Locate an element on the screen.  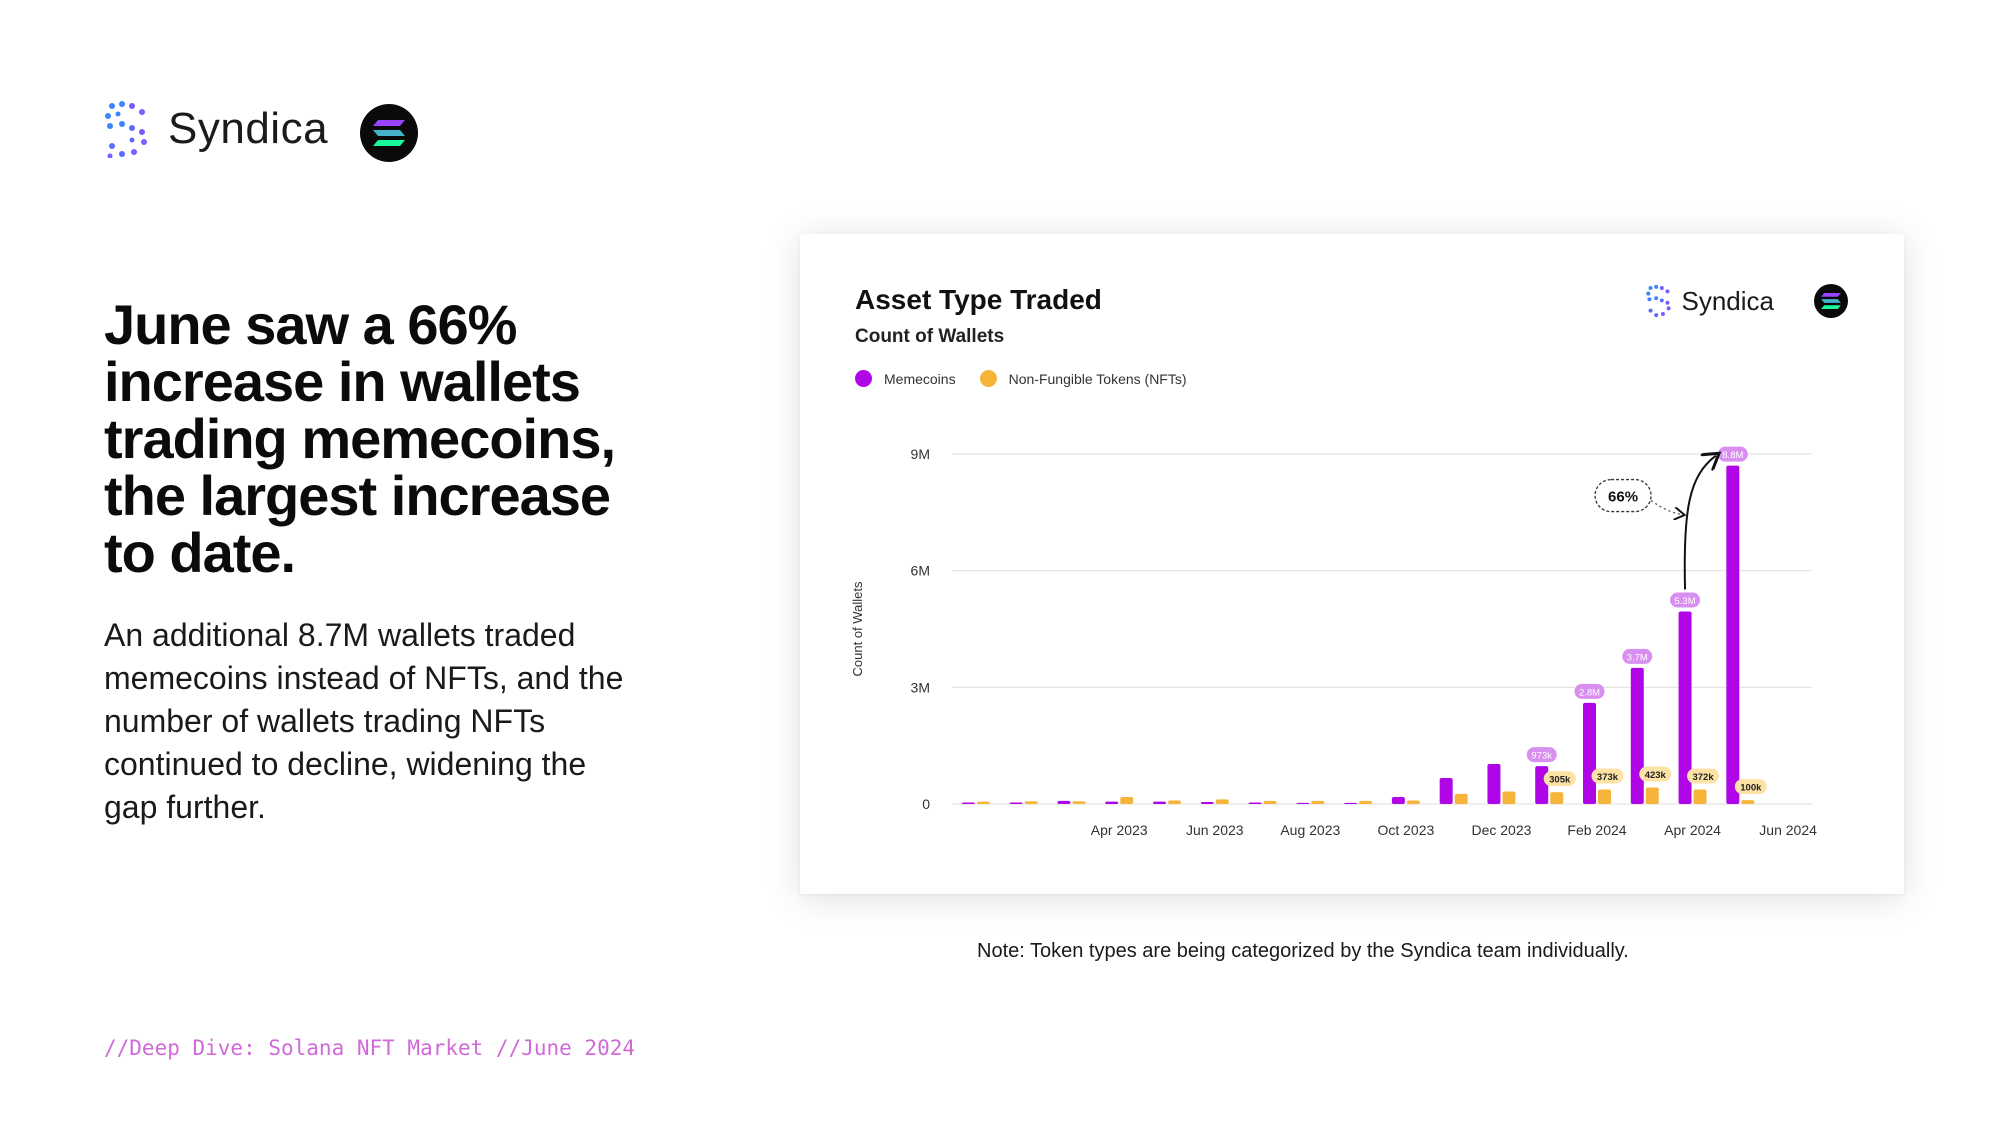
card-brand: Syndica is located at coordinates (1710, 301).